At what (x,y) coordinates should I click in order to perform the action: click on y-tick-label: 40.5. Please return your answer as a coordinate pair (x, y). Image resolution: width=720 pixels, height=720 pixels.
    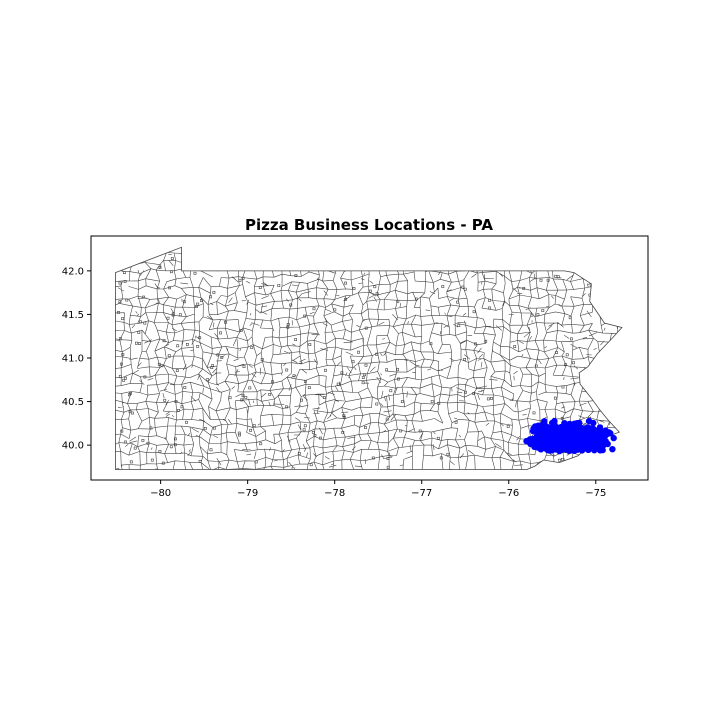
    Looking at the image, I should click on (73, 402).